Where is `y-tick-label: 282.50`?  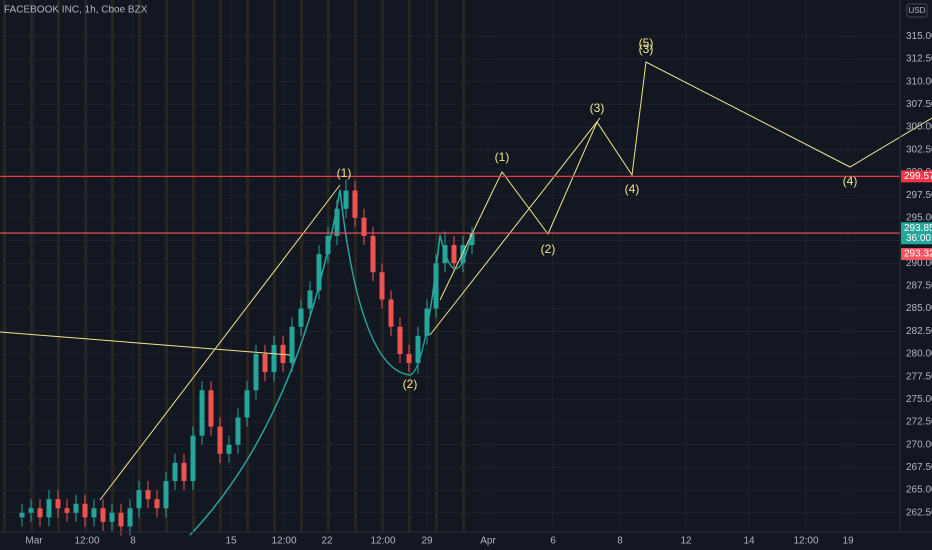
y-tick-label: 282.50 is located at coordinates (919, 331).